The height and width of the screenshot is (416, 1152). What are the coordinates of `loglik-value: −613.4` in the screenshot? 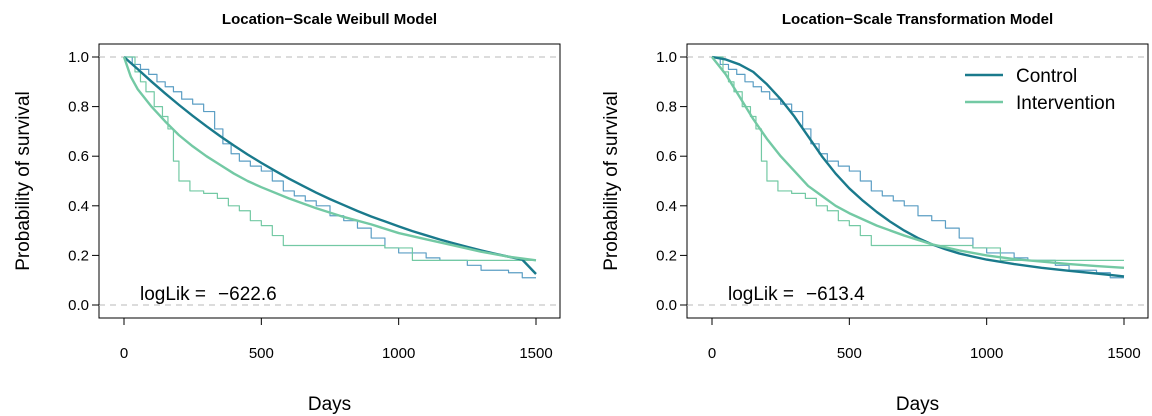 It's located at (835, 294).